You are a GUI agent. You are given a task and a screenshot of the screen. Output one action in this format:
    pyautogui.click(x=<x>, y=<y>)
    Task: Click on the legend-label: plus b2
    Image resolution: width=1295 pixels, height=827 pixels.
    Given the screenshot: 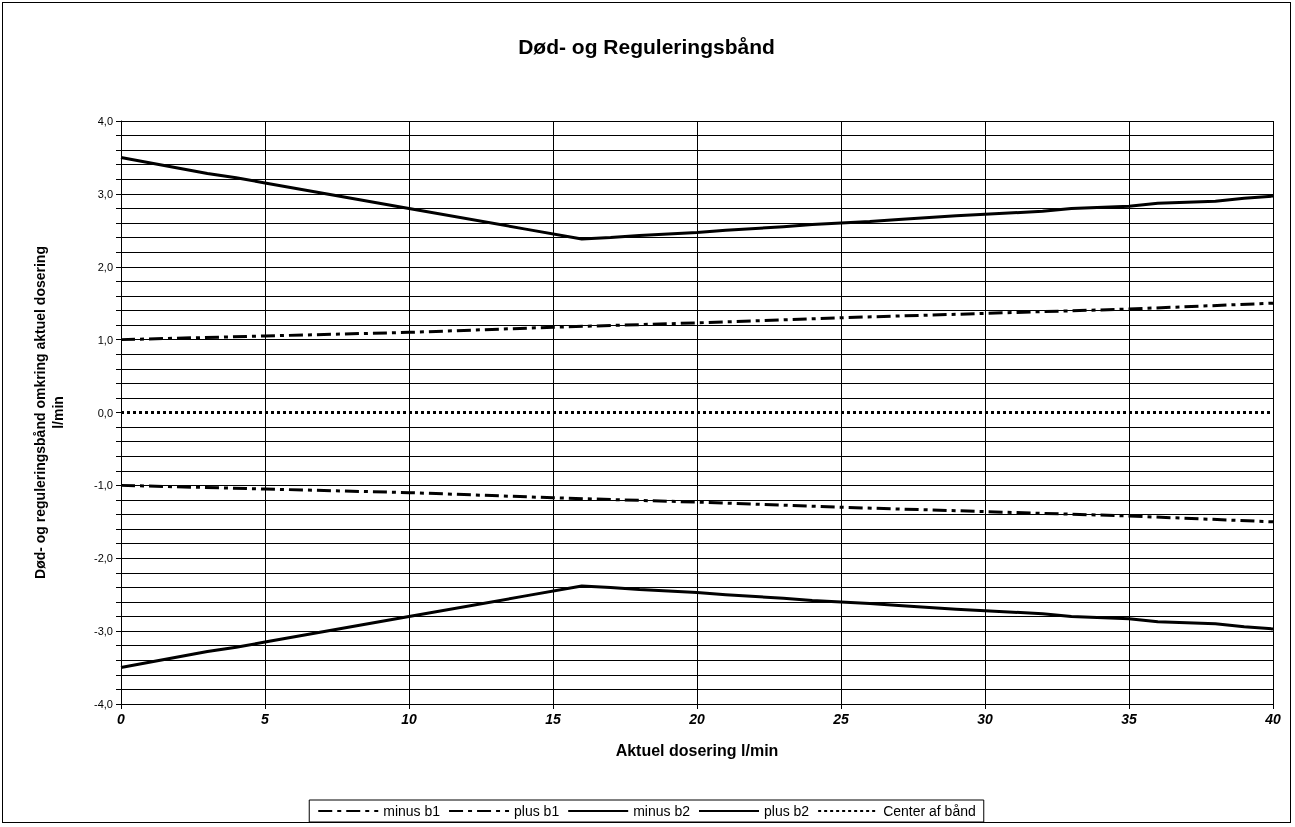 What is the action you would take?
    pyautogui.click(x=787, y=811)
    